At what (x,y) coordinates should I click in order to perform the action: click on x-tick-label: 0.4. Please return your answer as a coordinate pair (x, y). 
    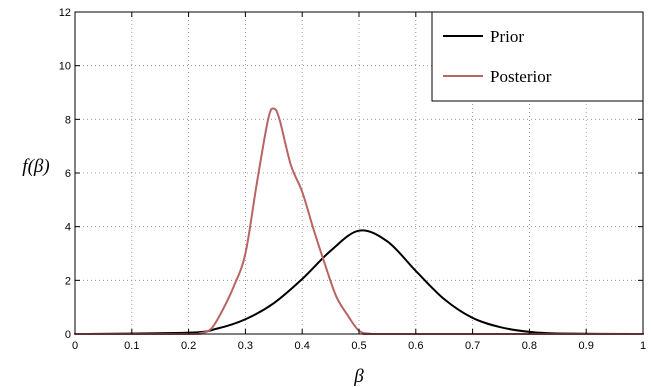
    Looking at the image, I should click on (302, 346).